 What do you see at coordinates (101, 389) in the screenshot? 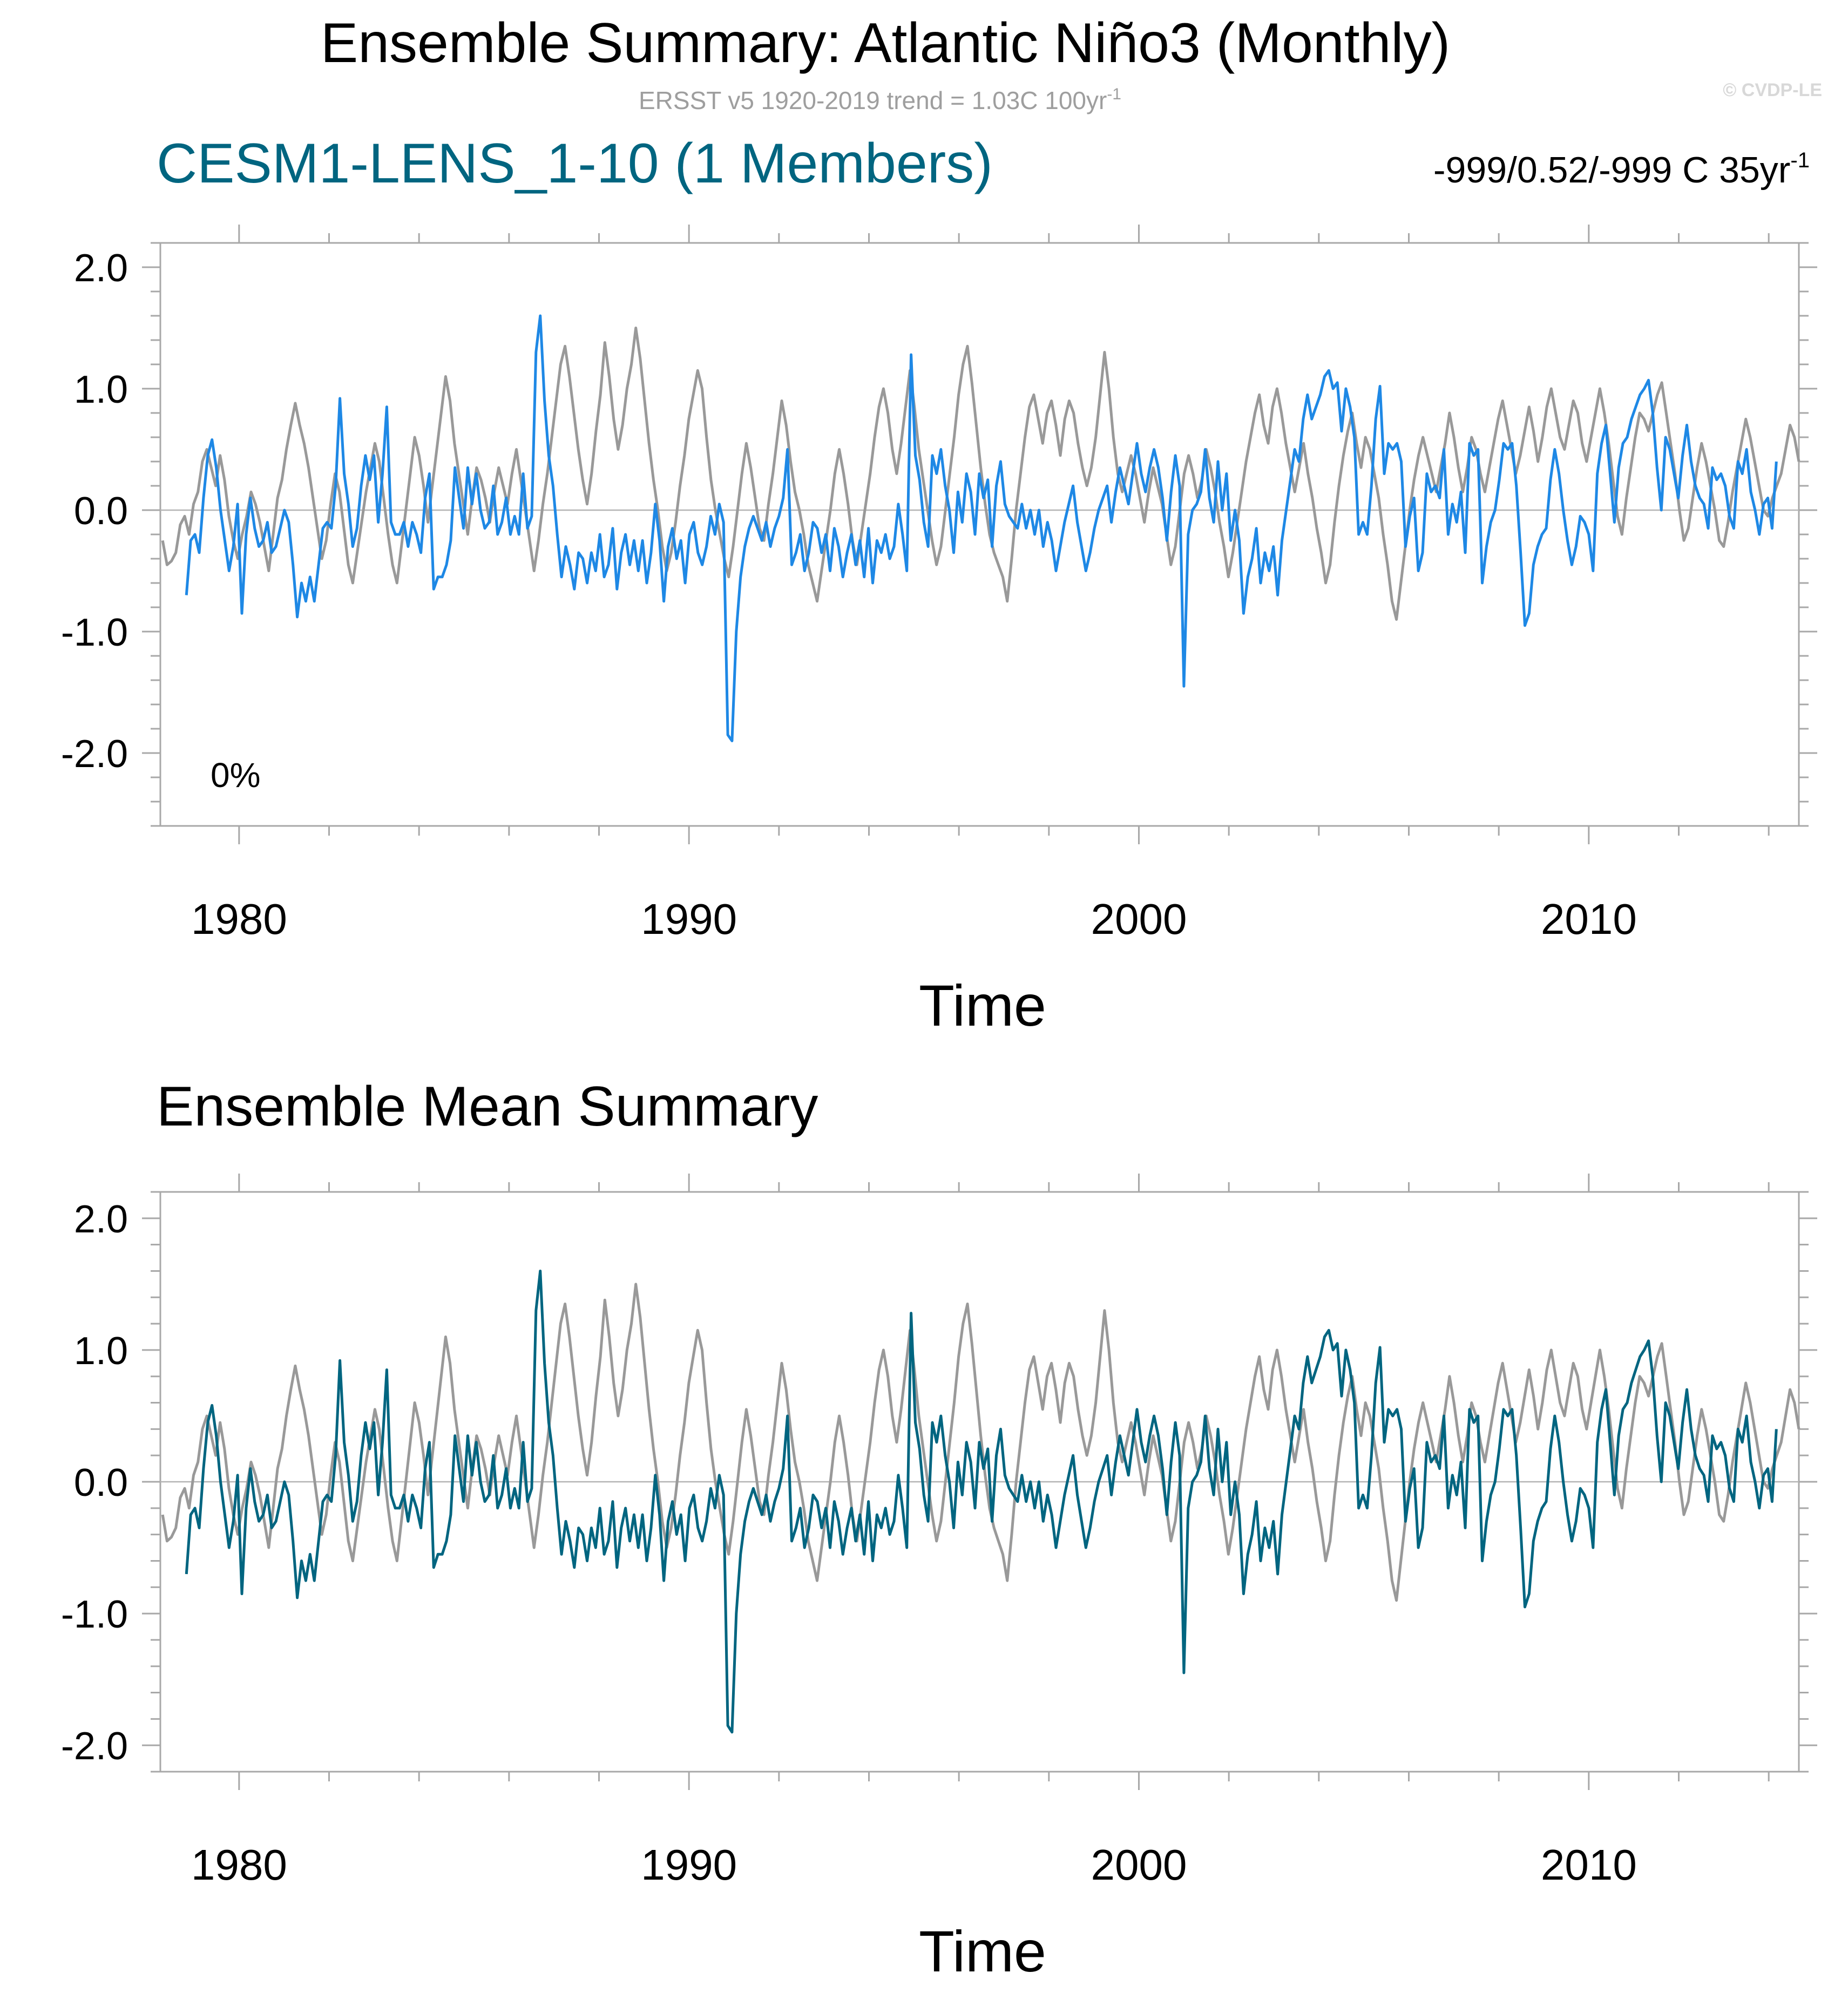
I see `panel1-ytick-label: 1.0` at bounding box center [101, 389].